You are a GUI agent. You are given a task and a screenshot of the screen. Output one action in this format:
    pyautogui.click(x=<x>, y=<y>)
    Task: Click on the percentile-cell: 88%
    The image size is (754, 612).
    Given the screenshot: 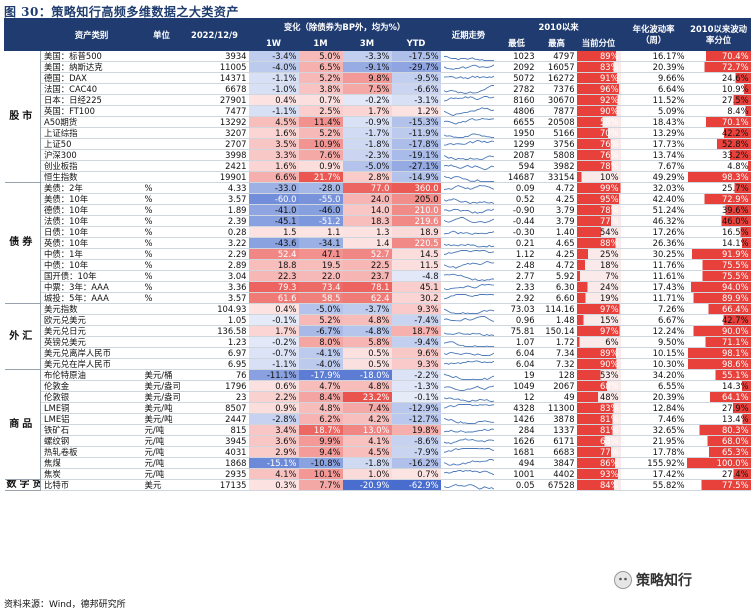 What is the action you would take?
    pyautogui.click(x=598, y=243)
    